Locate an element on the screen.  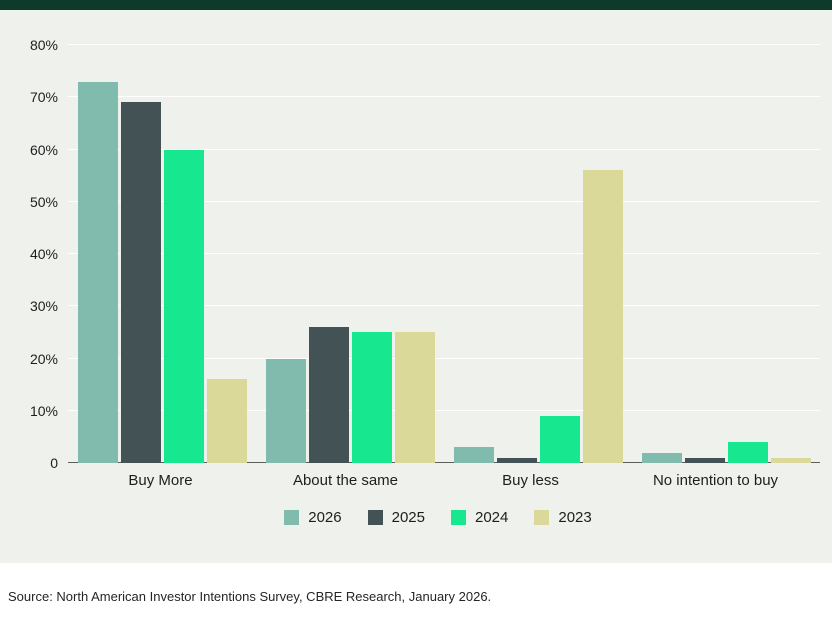
x-axis-label-buy-more: Buy More is located at coordinates (160, 480).